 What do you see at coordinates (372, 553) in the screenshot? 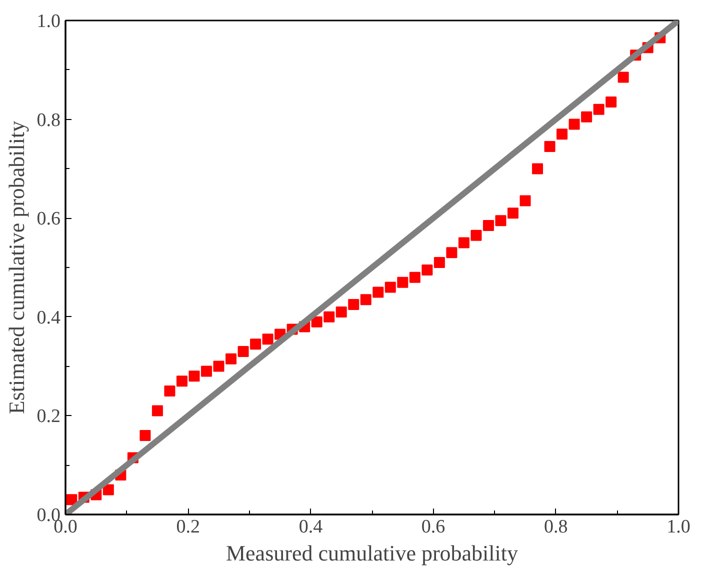
I see `x-axis-title: Measured cumulative probability` at bounding box center [372, 553].